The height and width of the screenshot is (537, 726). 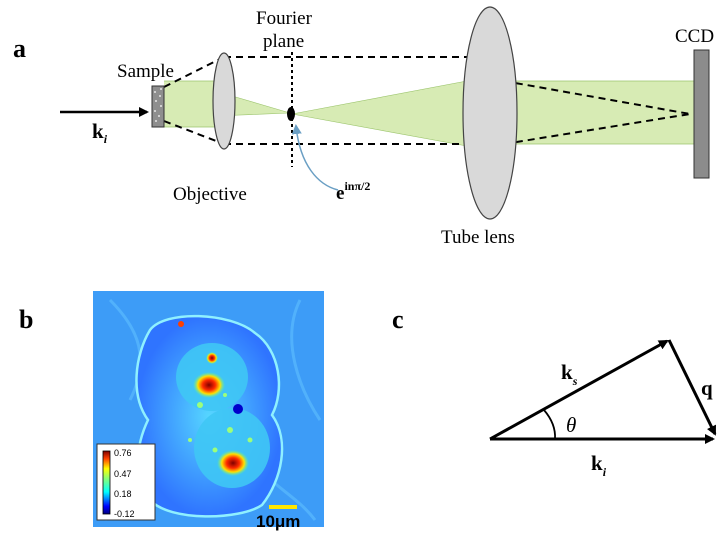 What do you see at coordinates (283, 507) in the screenshot?
I see `scale-bar` at bounding box center [283, 507].